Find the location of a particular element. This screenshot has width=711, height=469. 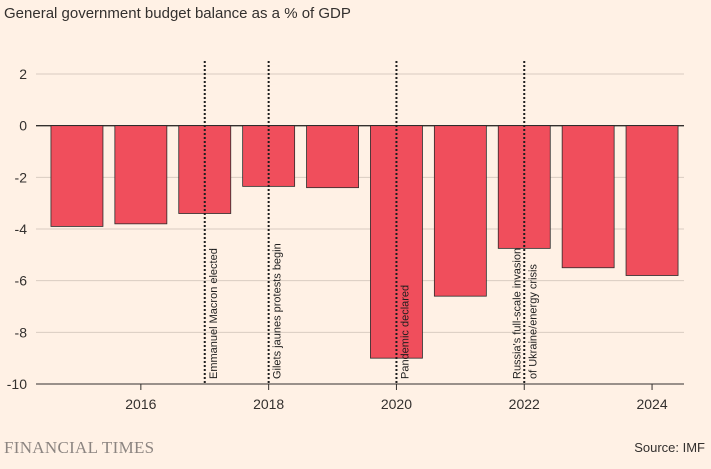

x-tick-label: 2018 is located at coordinates (268, 404).